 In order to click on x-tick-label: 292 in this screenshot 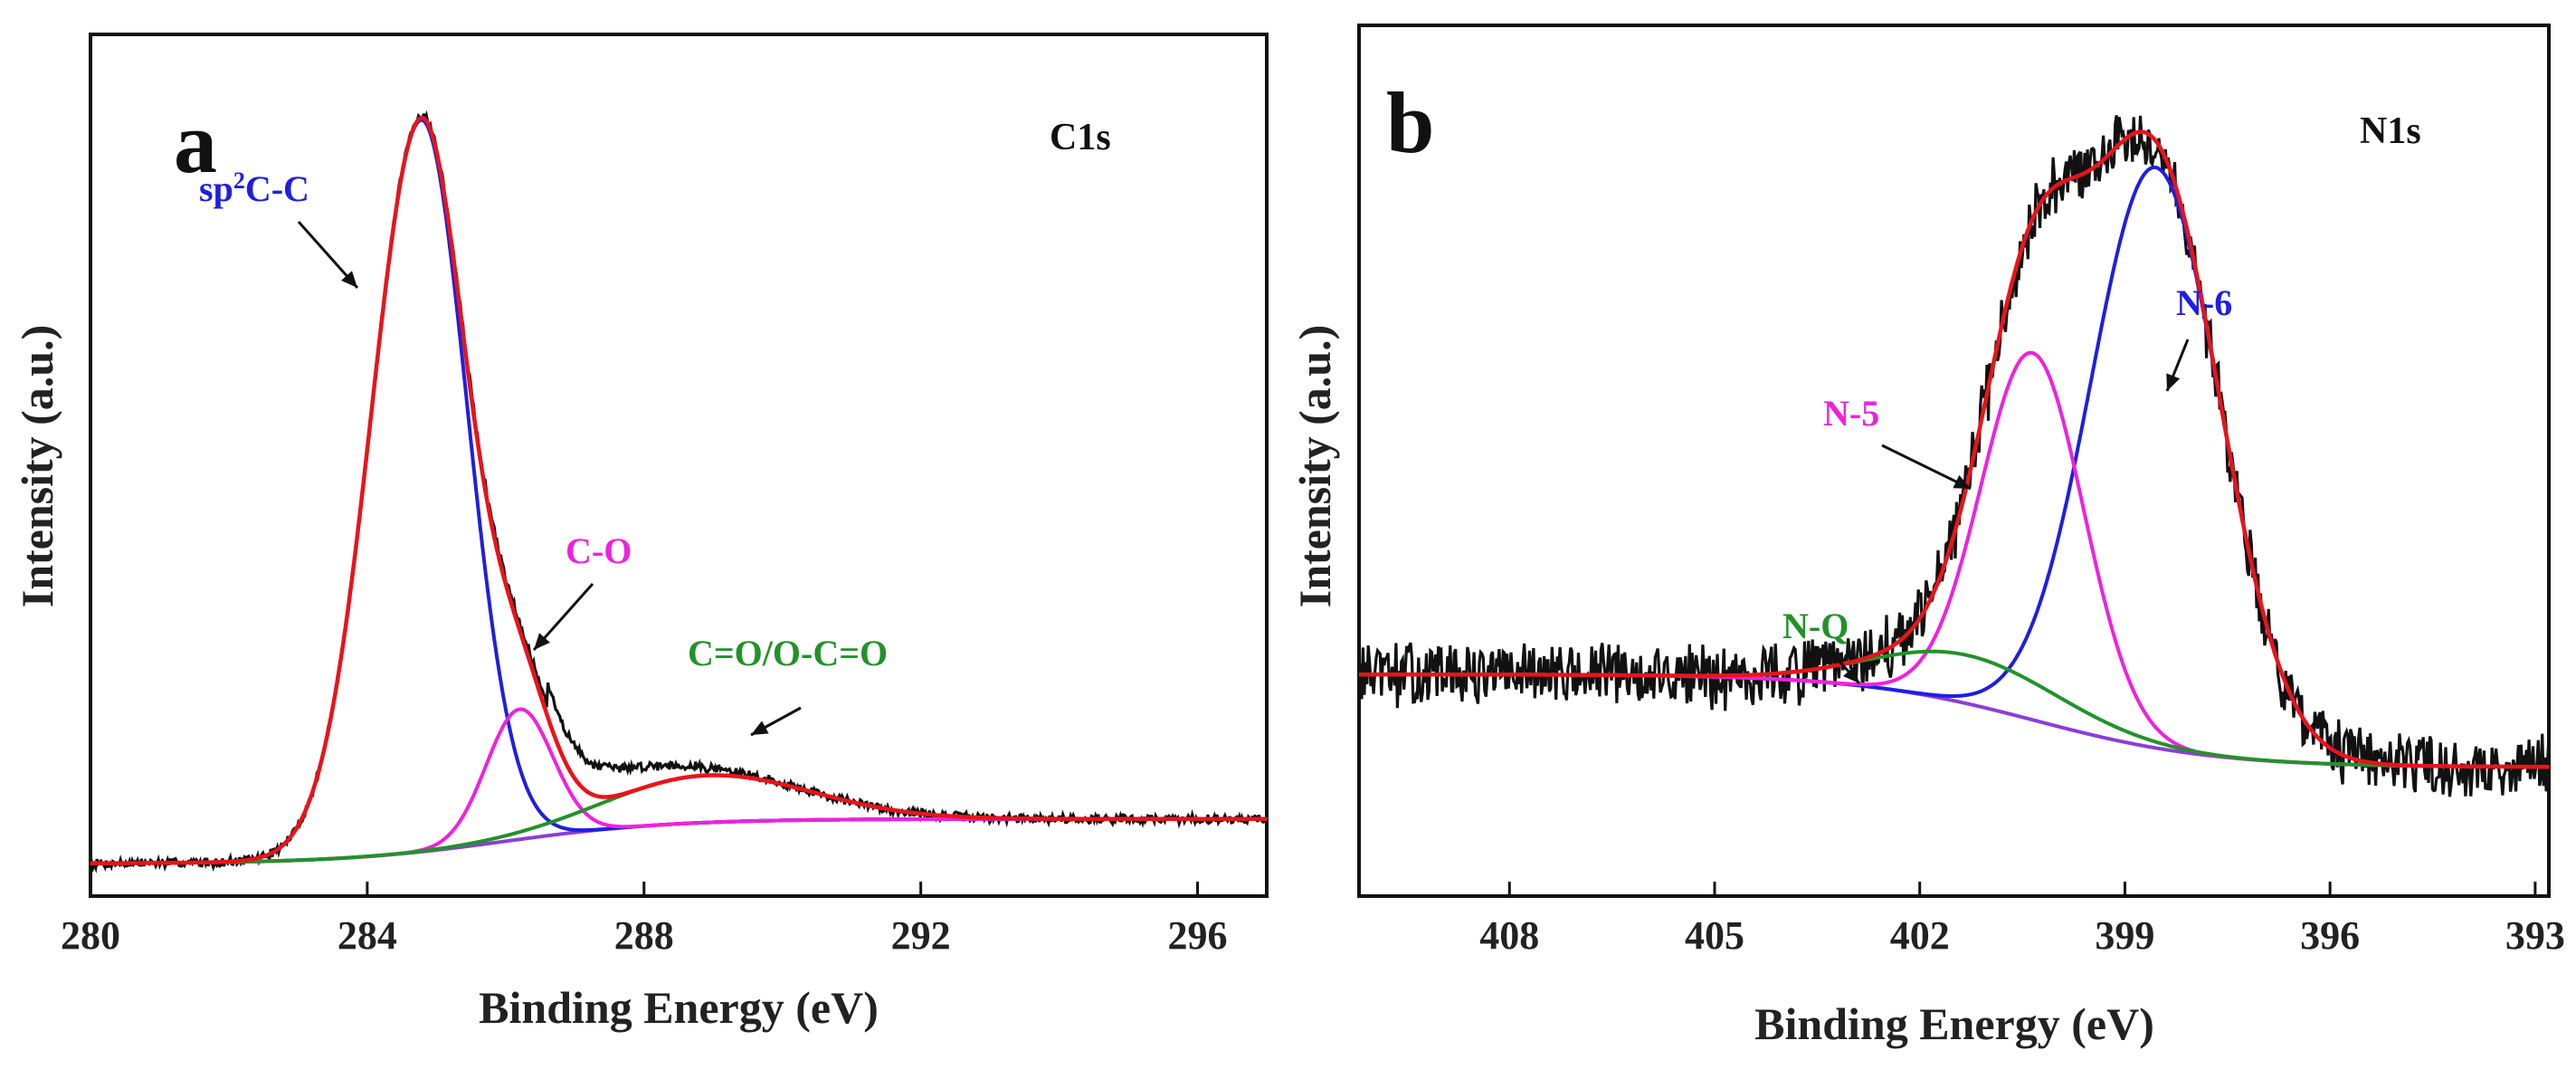, I will do `click(921, 935)`.